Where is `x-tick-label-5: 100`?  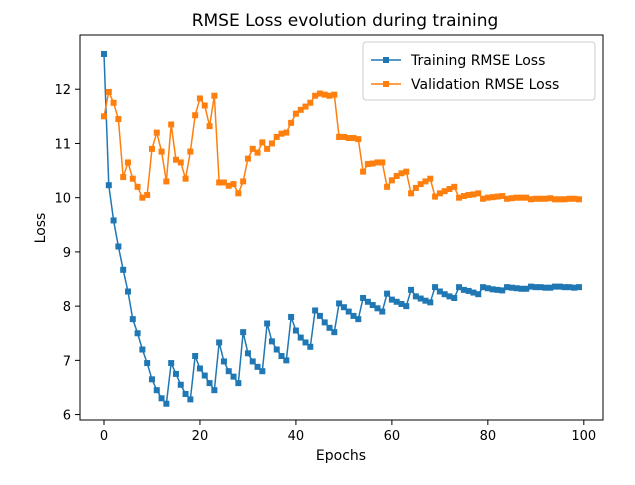
x-tick-label-5: 100 is located at coordinates (583, 436).